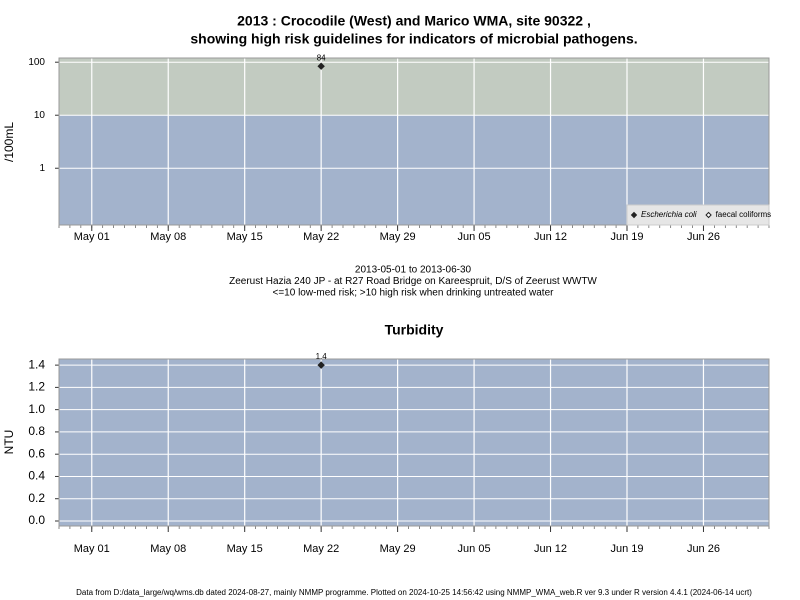 The height and width of the screenshot is (600, 800). Describe the element at coordinates (321, 57) in the screenshot. I see `data-label: 84` at that location.